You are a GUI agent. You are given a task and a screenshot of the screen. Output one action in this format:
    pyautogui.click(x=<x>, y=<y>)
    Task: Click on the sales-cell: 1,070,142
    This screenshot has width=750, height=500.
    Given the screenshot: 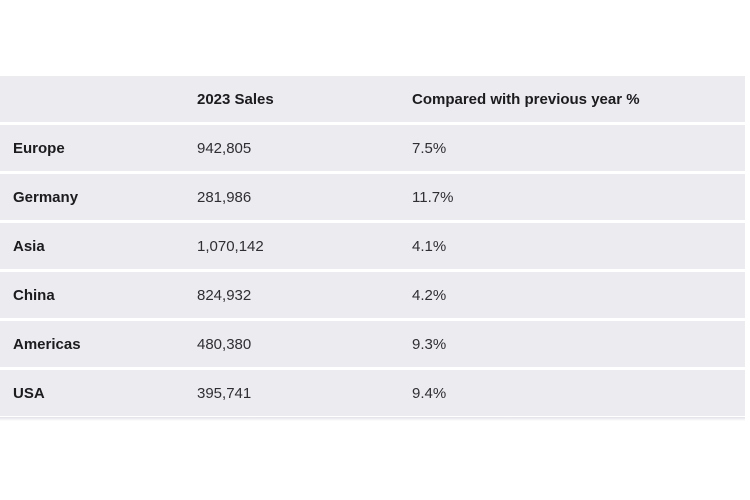 What is the action you would take?
    pyautogui.click(x=230, y=246)
    